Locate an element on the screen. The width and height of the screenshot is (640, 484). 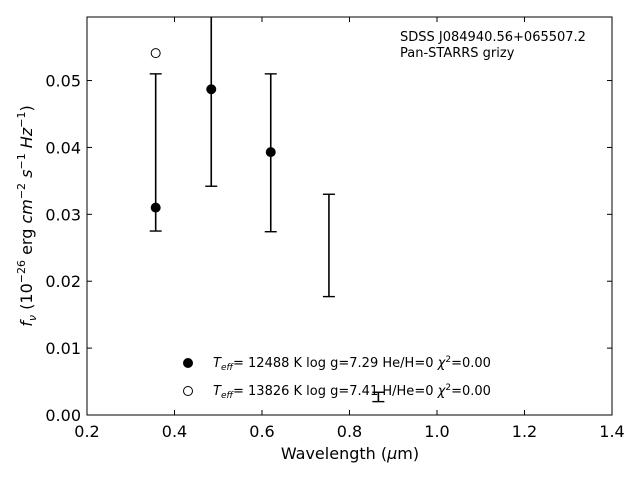
x-tick-label: 0.4 is located at coordinates (174, 431).